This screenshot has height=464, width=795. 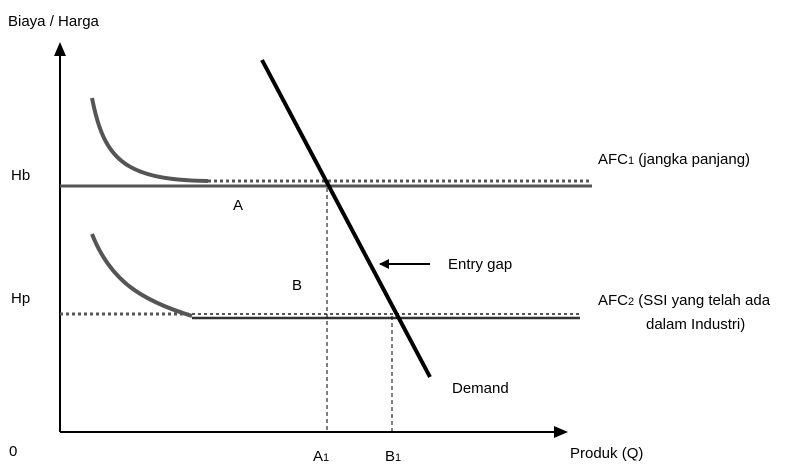 What do you see at coordinates (149, 140) in the screenshot?
I see `afc1-curve` at bounding box center [149, 140].